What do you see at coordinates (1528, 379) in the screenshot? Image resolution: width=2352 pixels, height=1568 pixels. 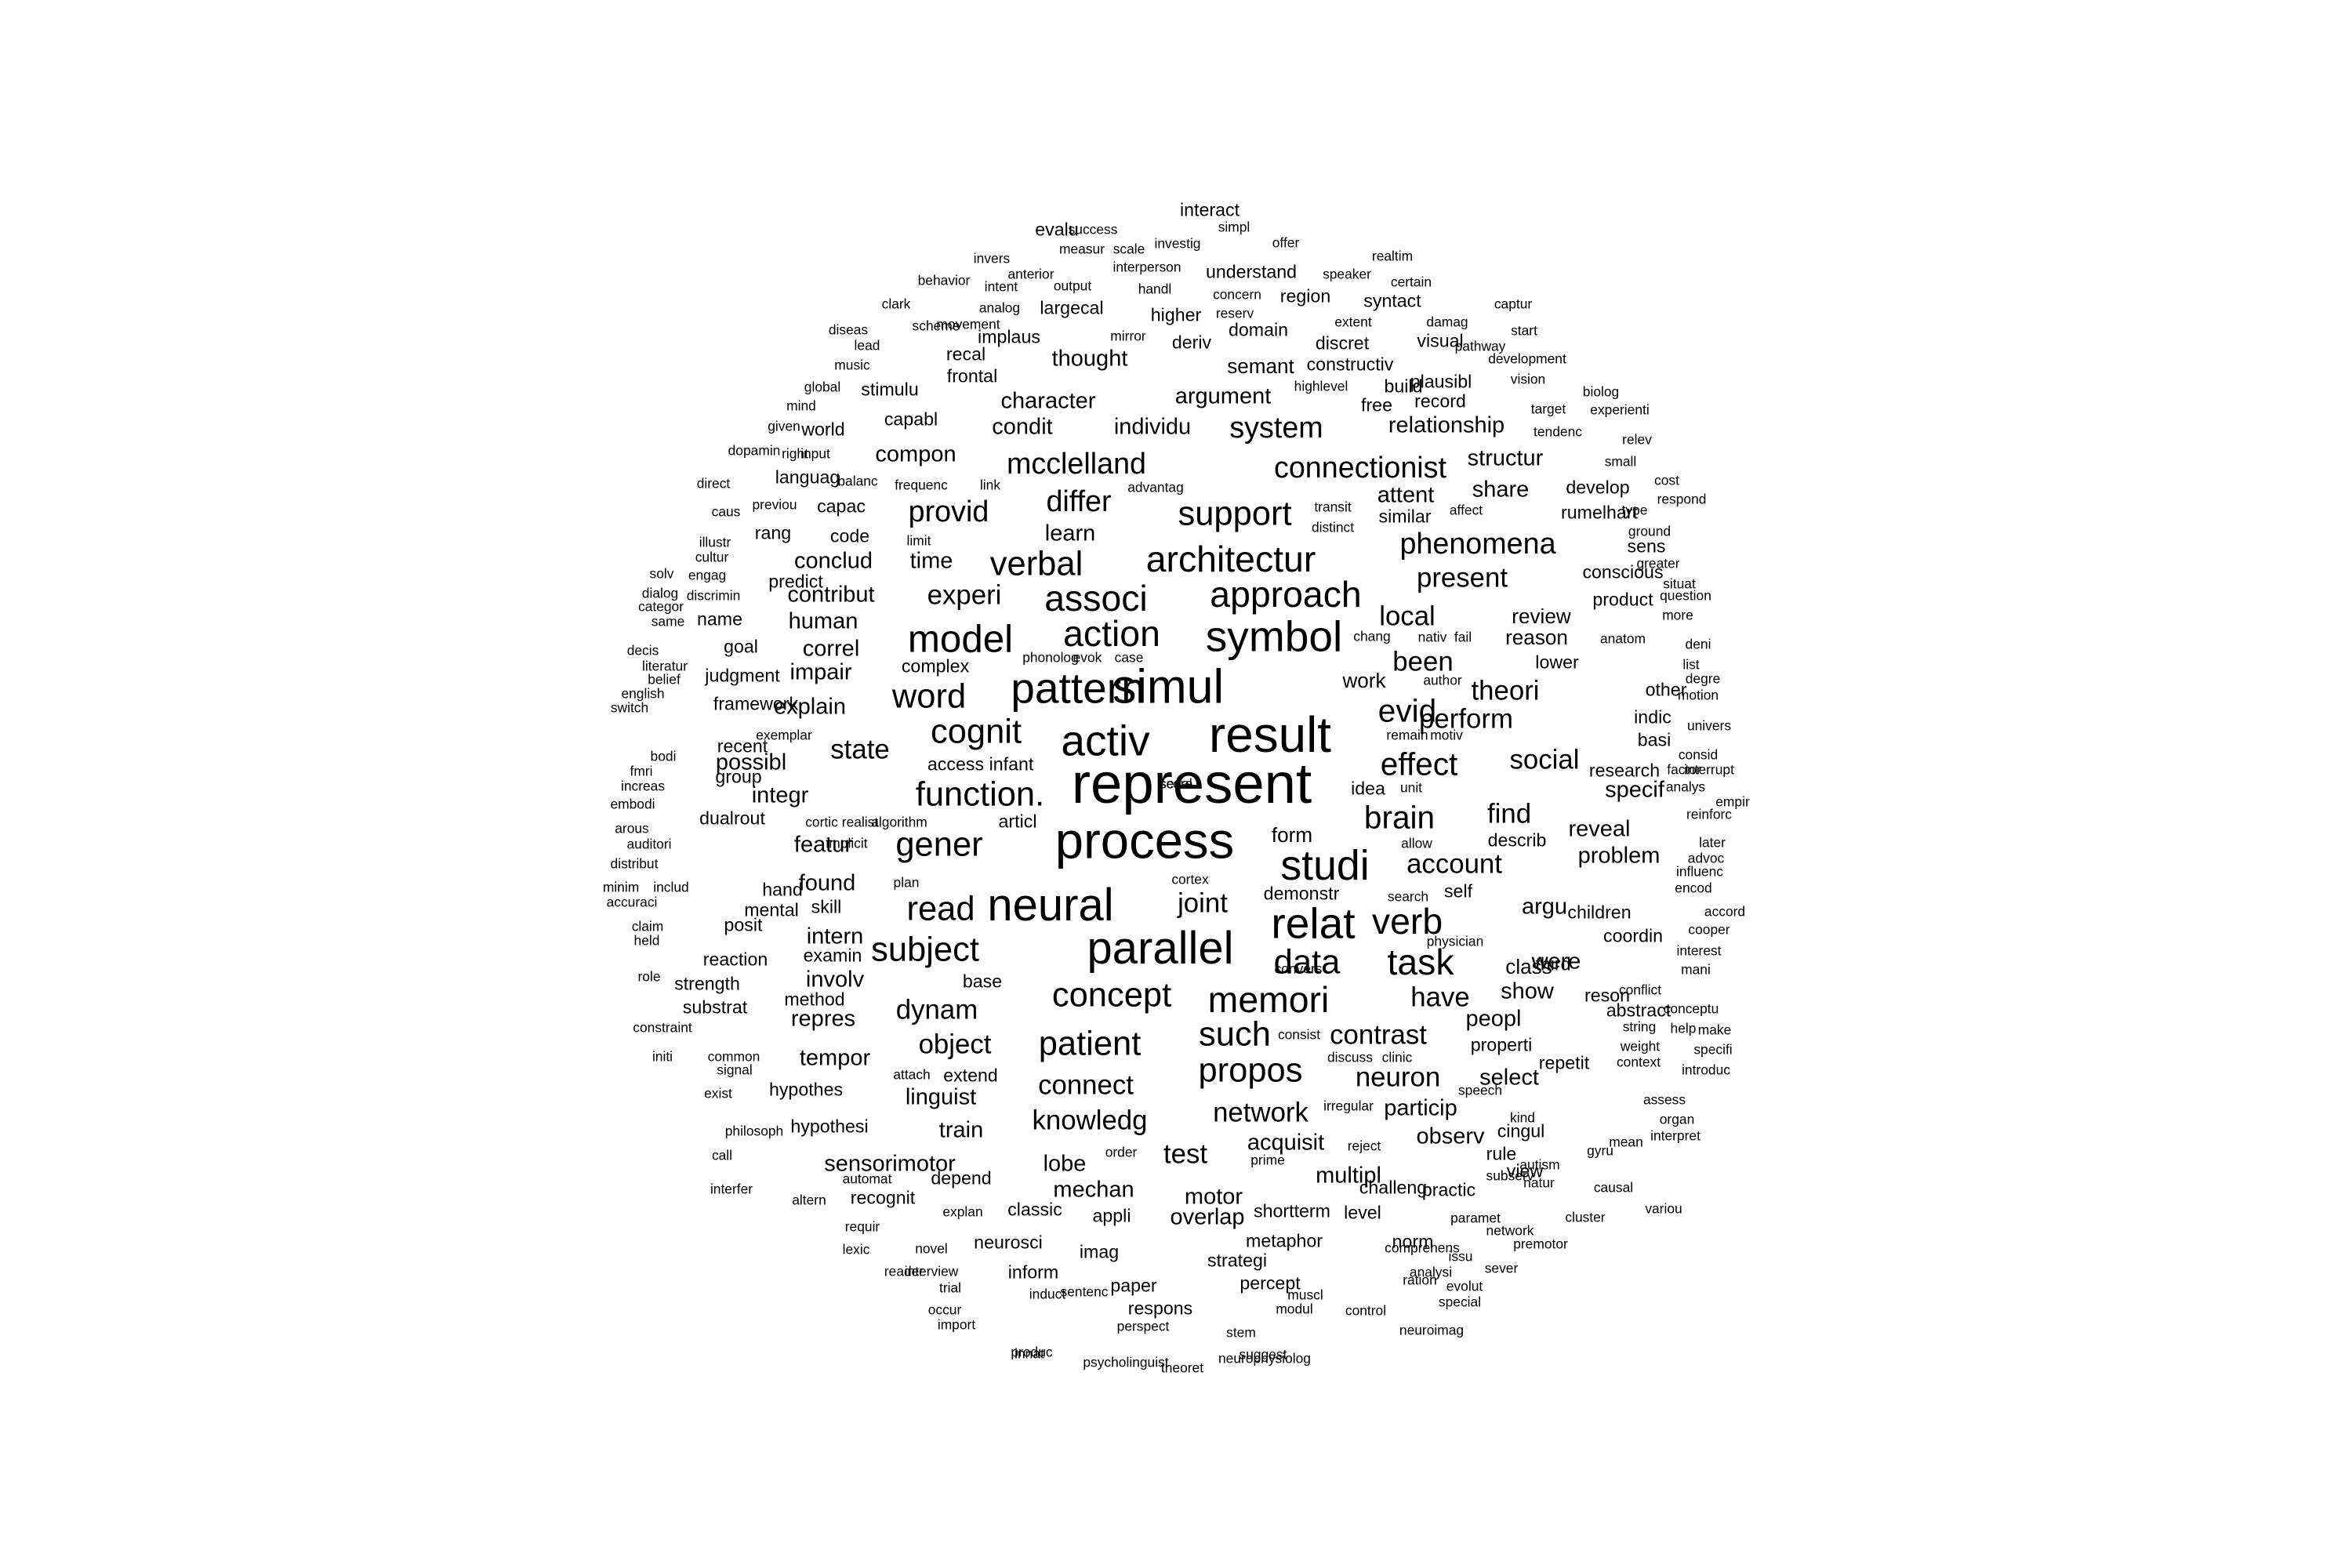 I see `word-vision: vision` at bounding box center [1528, 379].